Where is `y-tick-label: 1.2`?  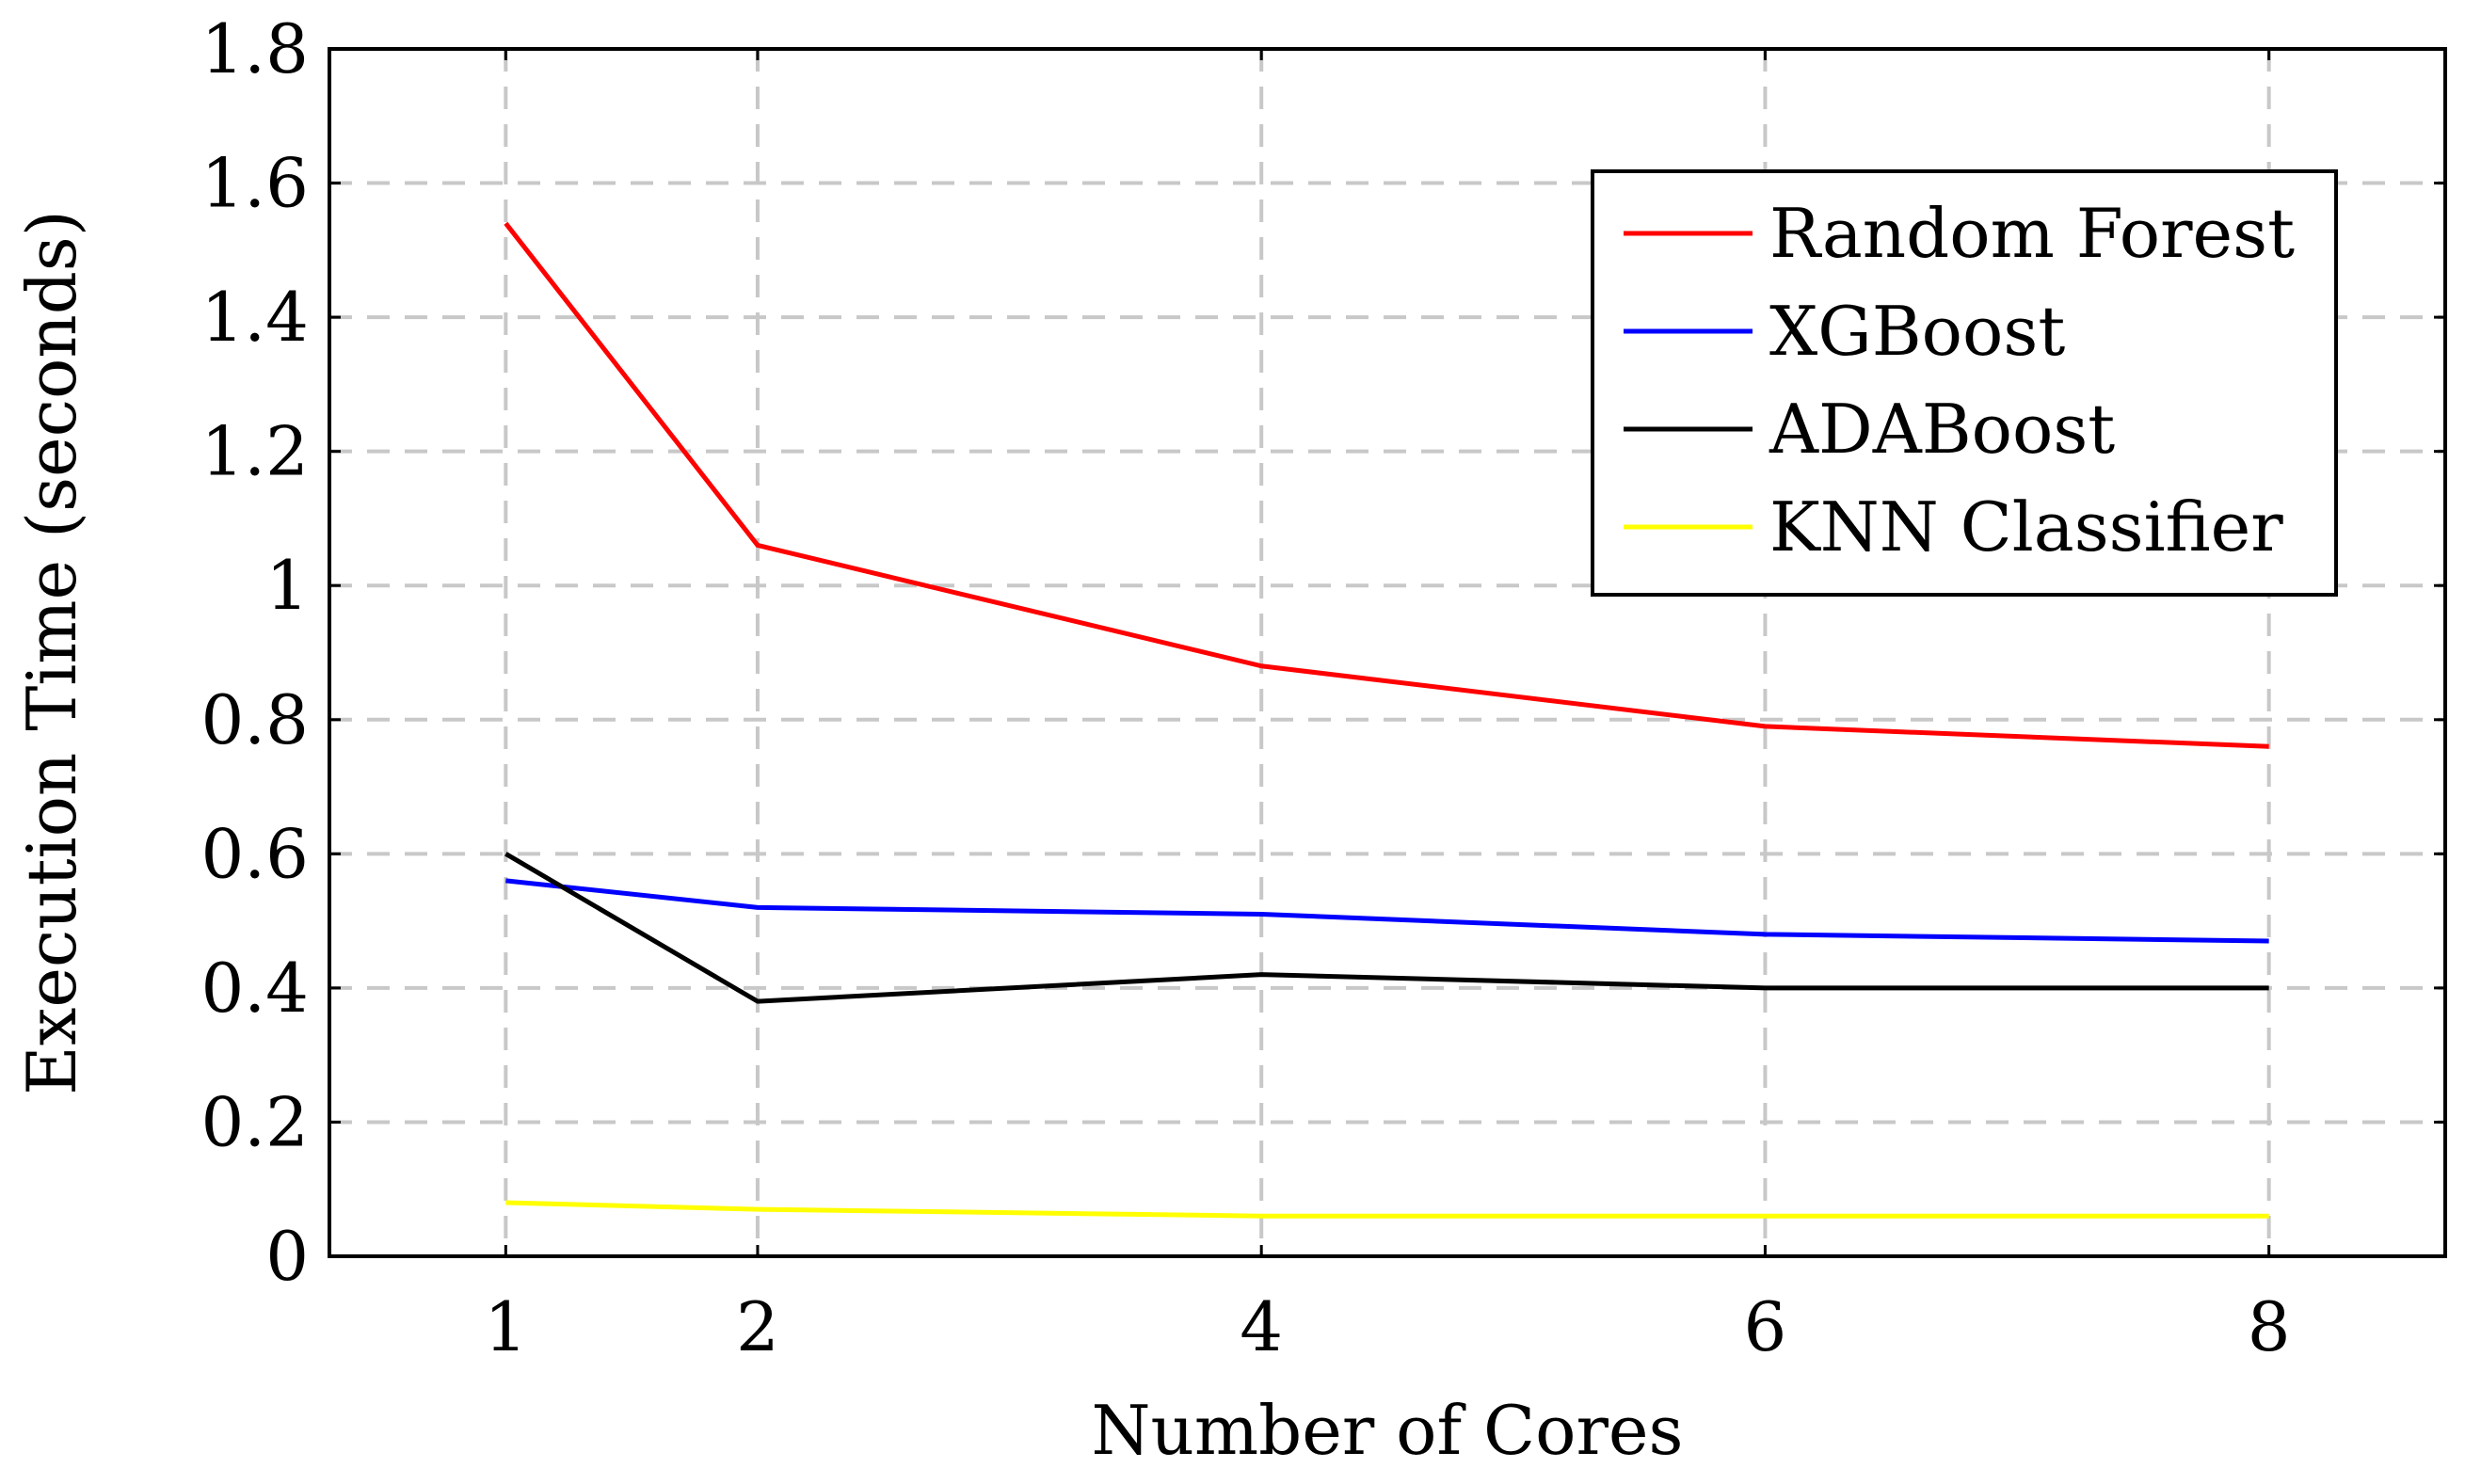 y-tick-label: 1.2 is located at coordinates (254, 451).